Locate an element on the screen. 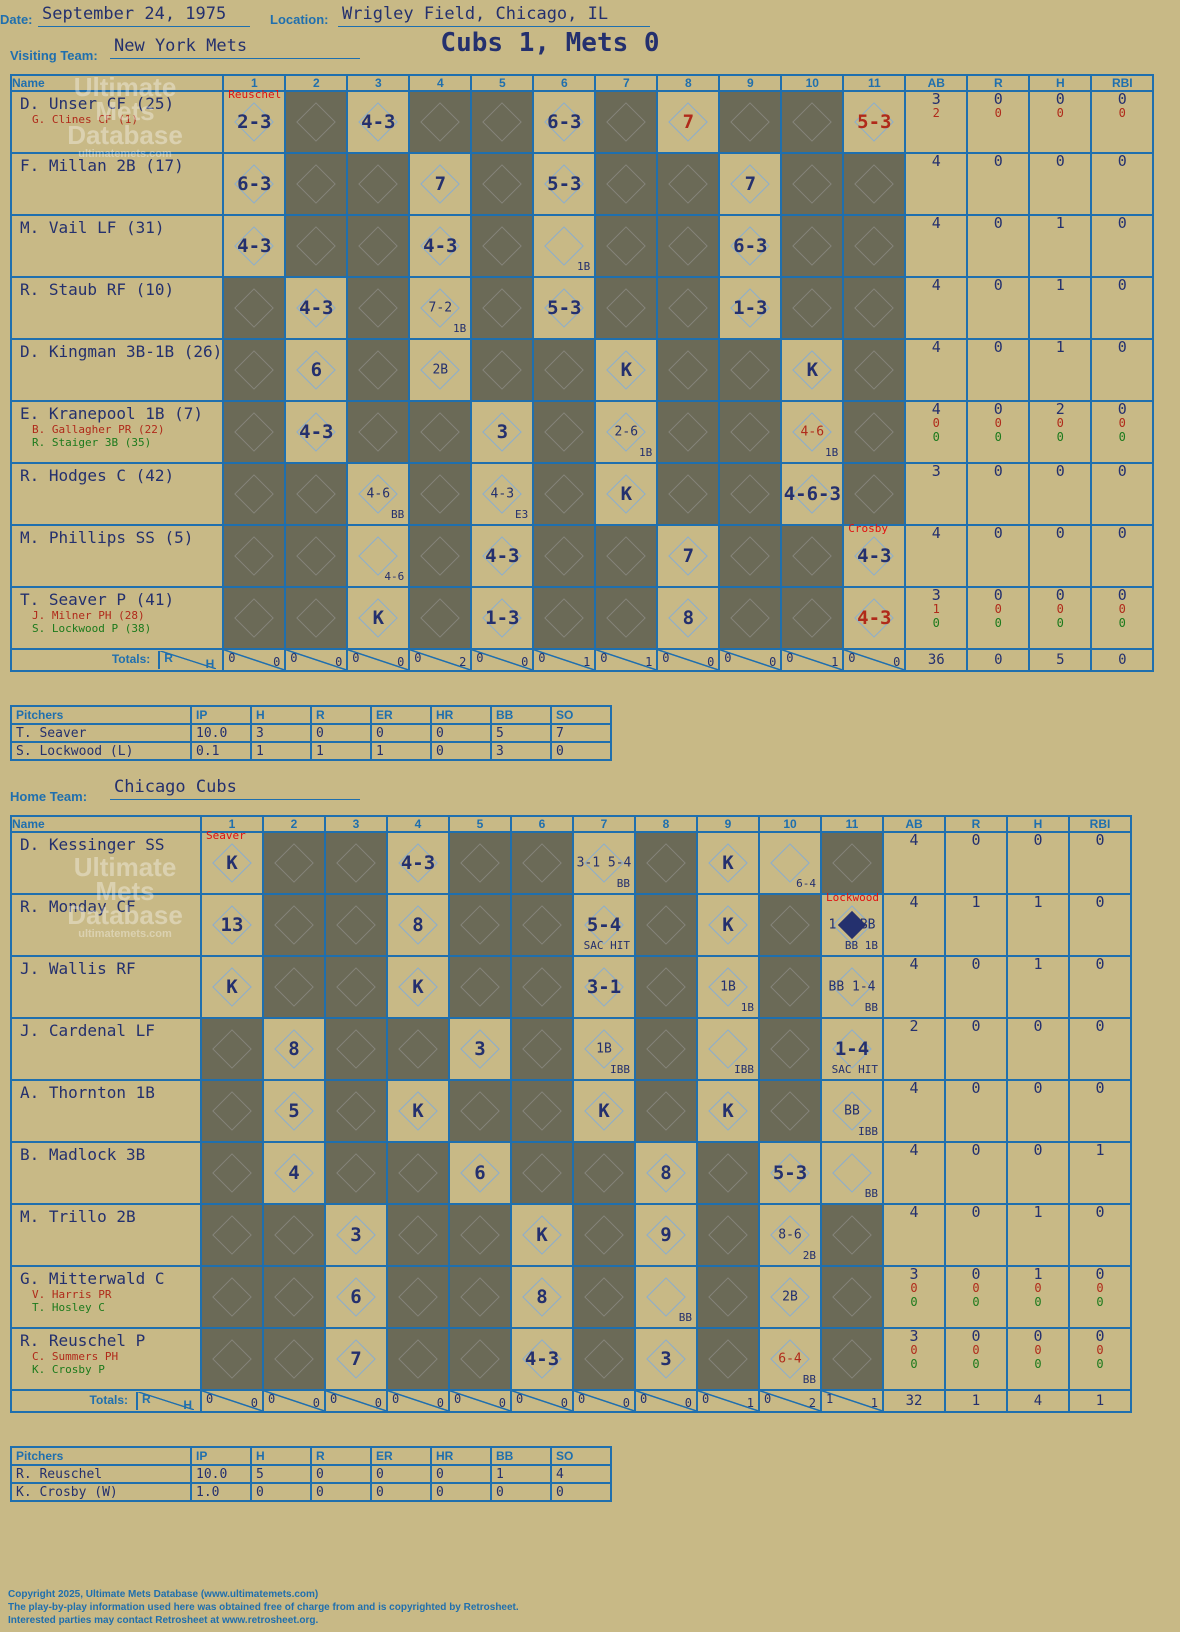 This screenshot has width=1180, height=1632. play-notation: 13 is located at coordinates (232, 925).